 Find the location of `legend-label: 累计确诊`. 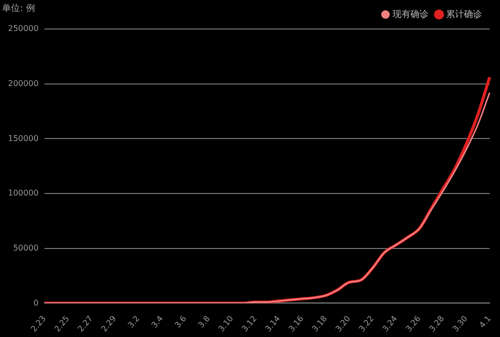

legend-label: 累计确诊 is located at coordinates (464, 14).